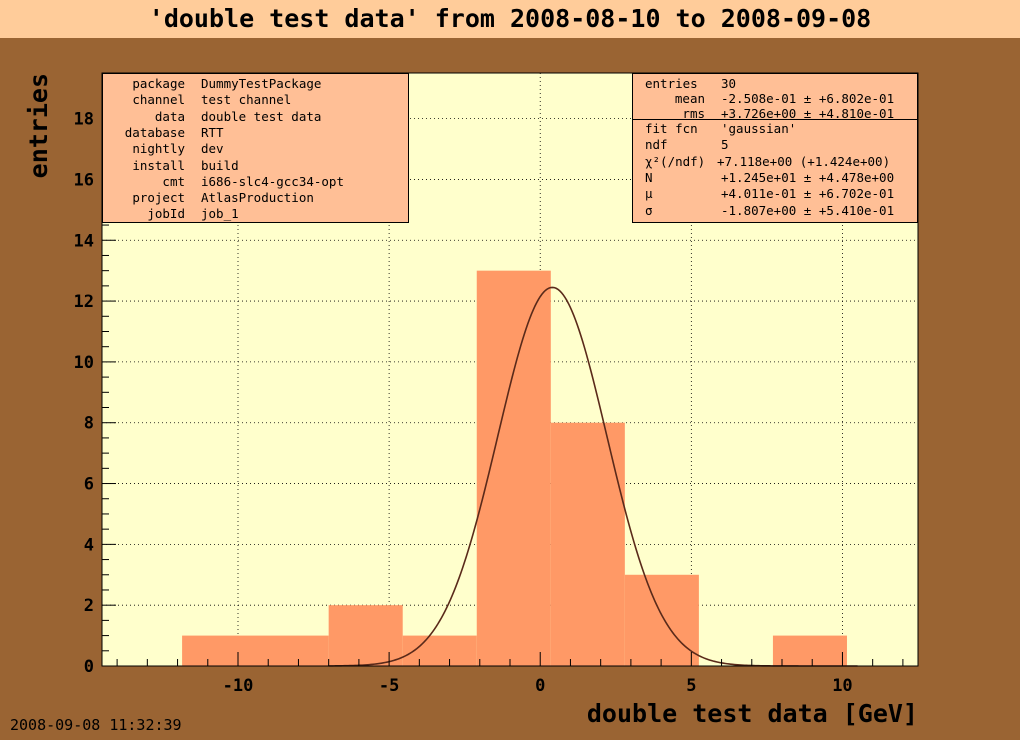 This screenshot has height=740, width=1020. Describe the element at coordinates (775, 119) in the screenshot. I see `stats-divider` at that location.